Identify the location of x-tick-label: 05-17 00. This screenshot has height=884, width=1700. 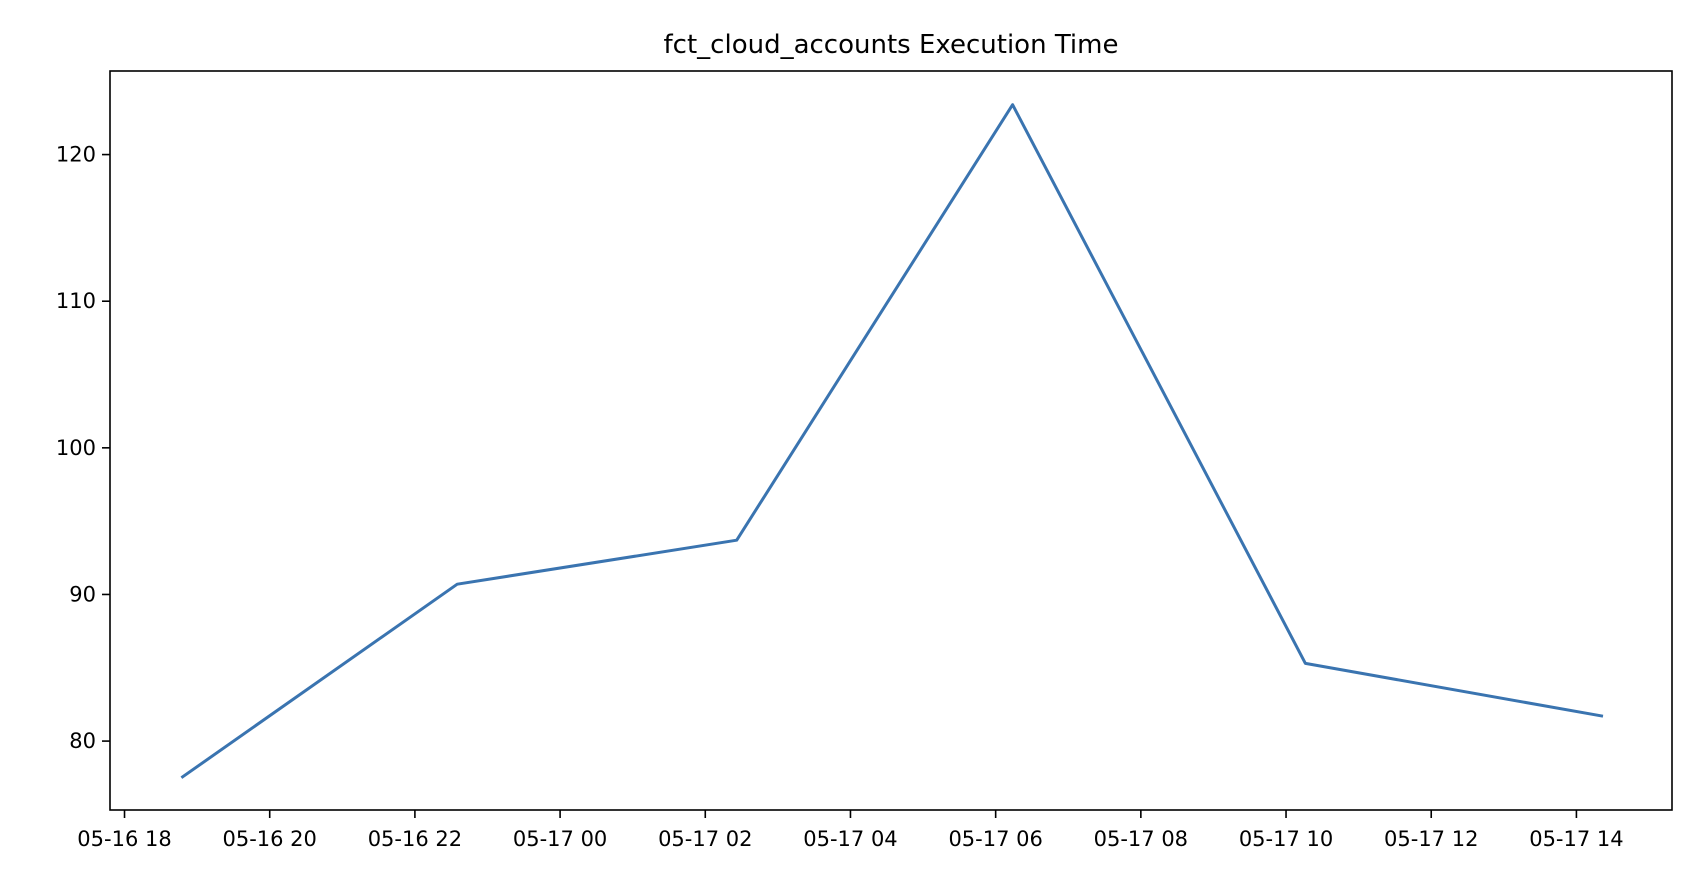
(560, 839).